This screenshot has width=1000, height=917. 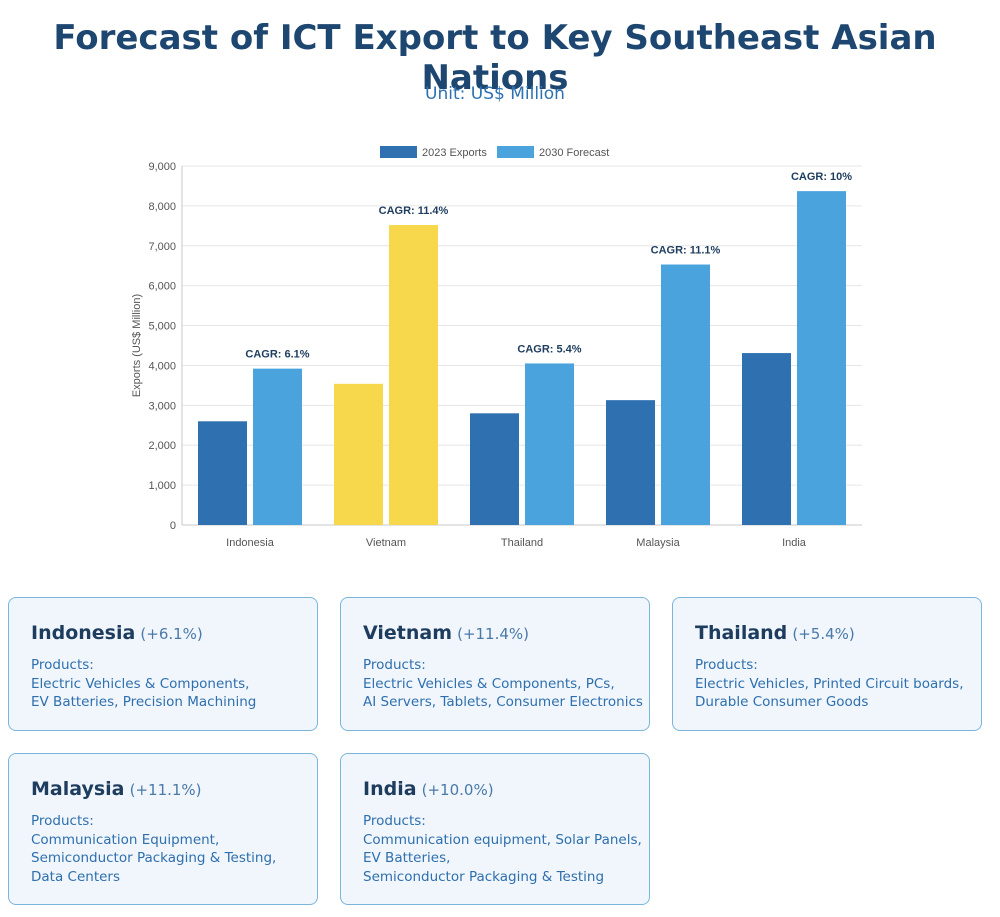 I want to click on card-product-line: Electric Vehicles & Components, PCs,, so click(x=489, y=683).